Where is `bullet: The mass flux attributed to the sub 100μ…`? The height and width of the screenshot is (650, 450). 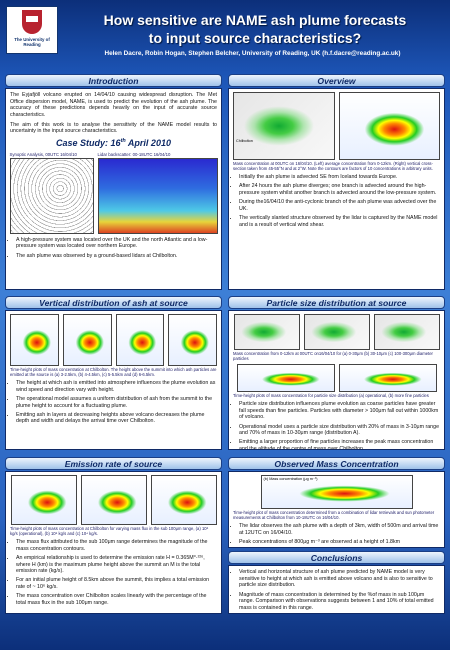 bullet: The mass flux attributed to the sub 100μ… is located at coordinates (116, 545).